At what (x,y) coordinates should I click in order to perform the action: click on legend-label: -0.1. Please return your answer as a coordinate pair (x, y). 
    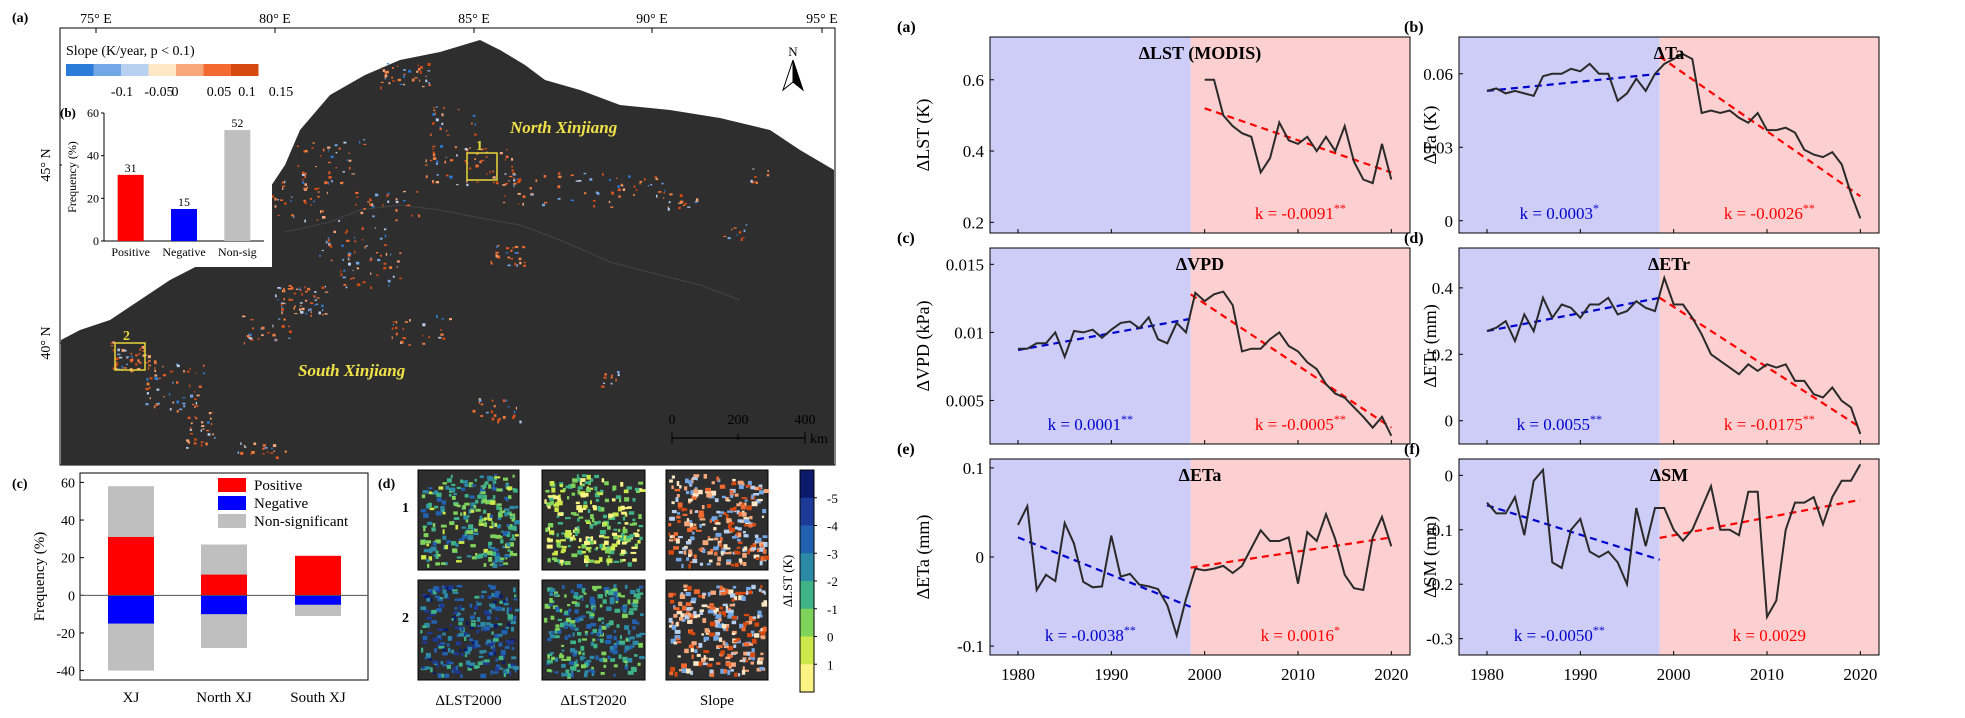
    Looking at the image, I should click on (122, 92).